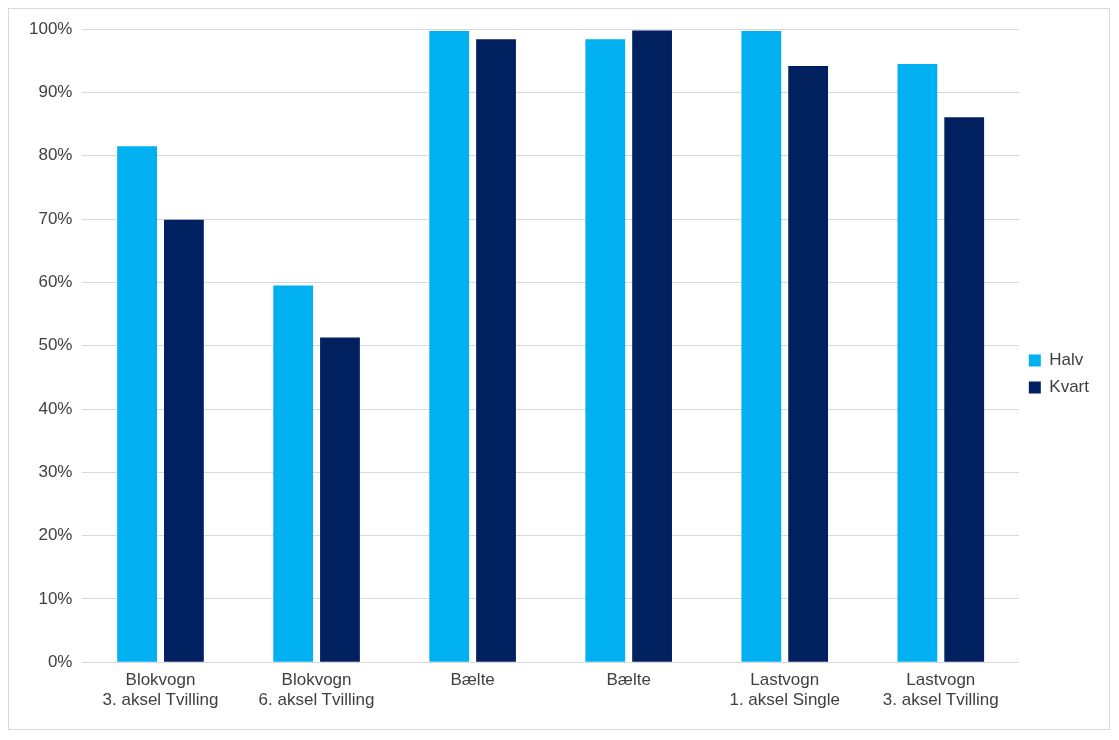 The height and width of the screenshot is (740, 1119). I want to click on y-tick-label: 90%, so click(55, 92).